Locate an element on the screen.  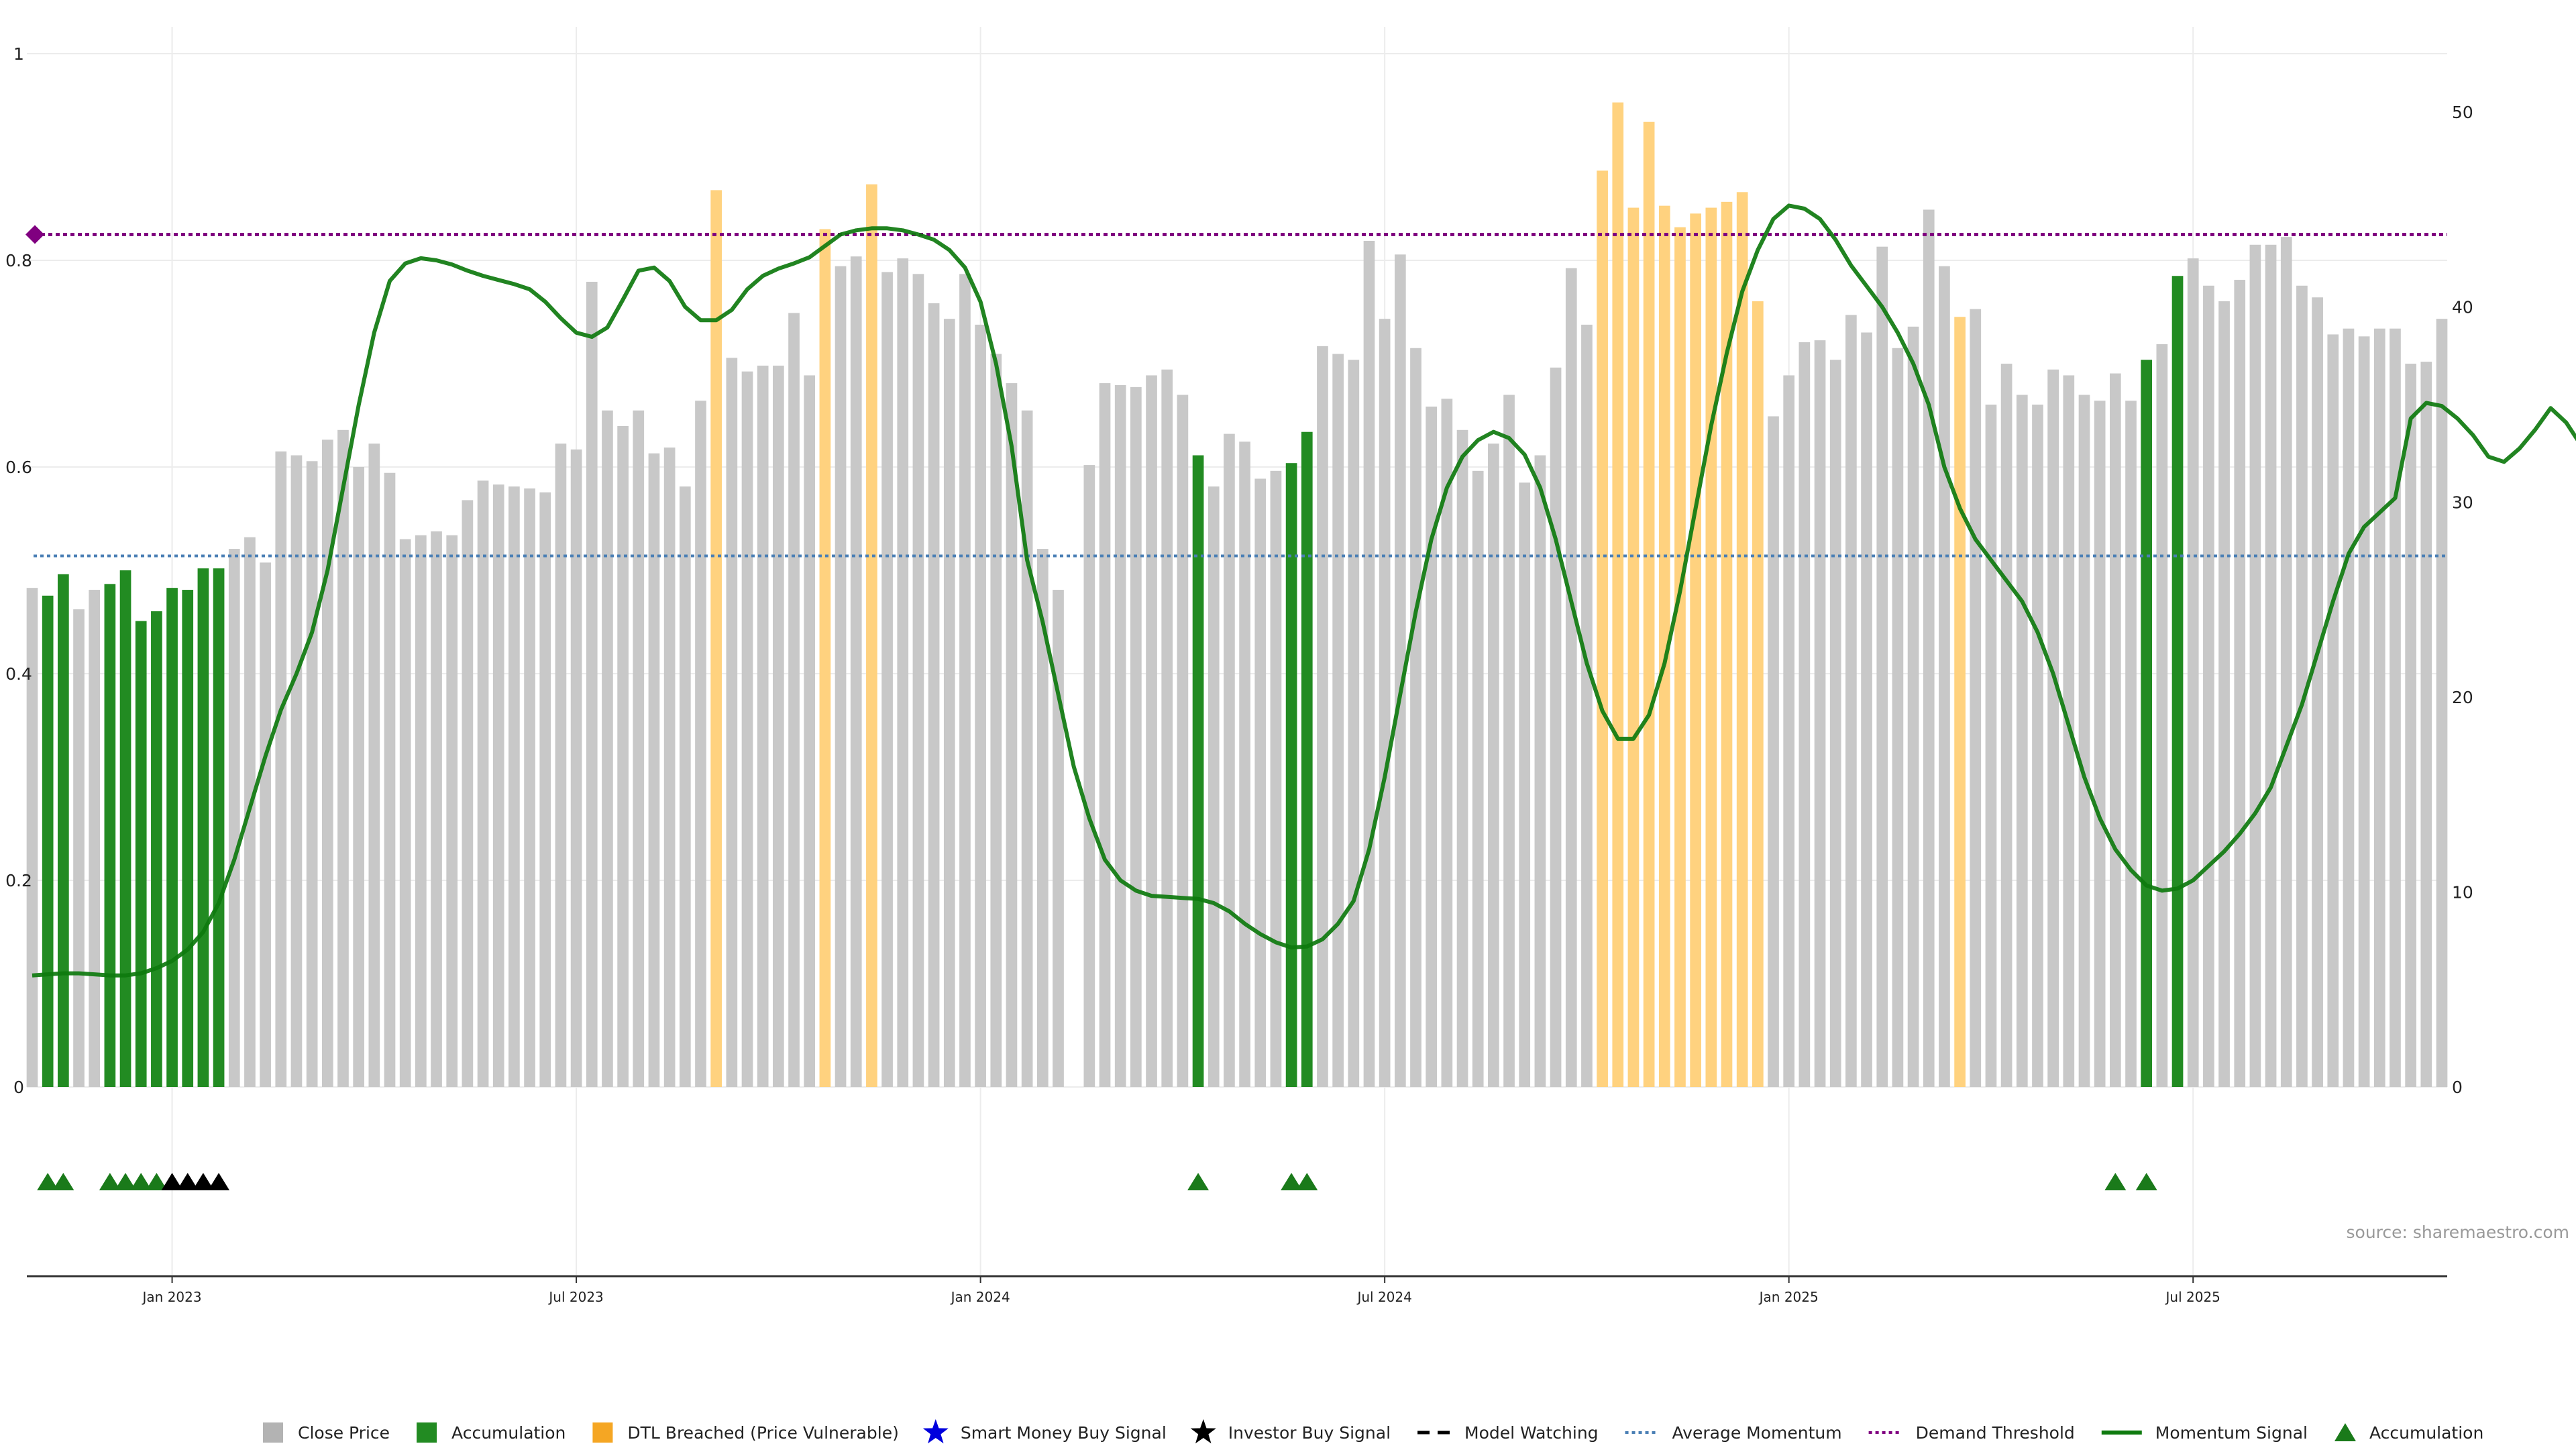
right-tick-label-4: 40 is located at coordinates (2462, 308).